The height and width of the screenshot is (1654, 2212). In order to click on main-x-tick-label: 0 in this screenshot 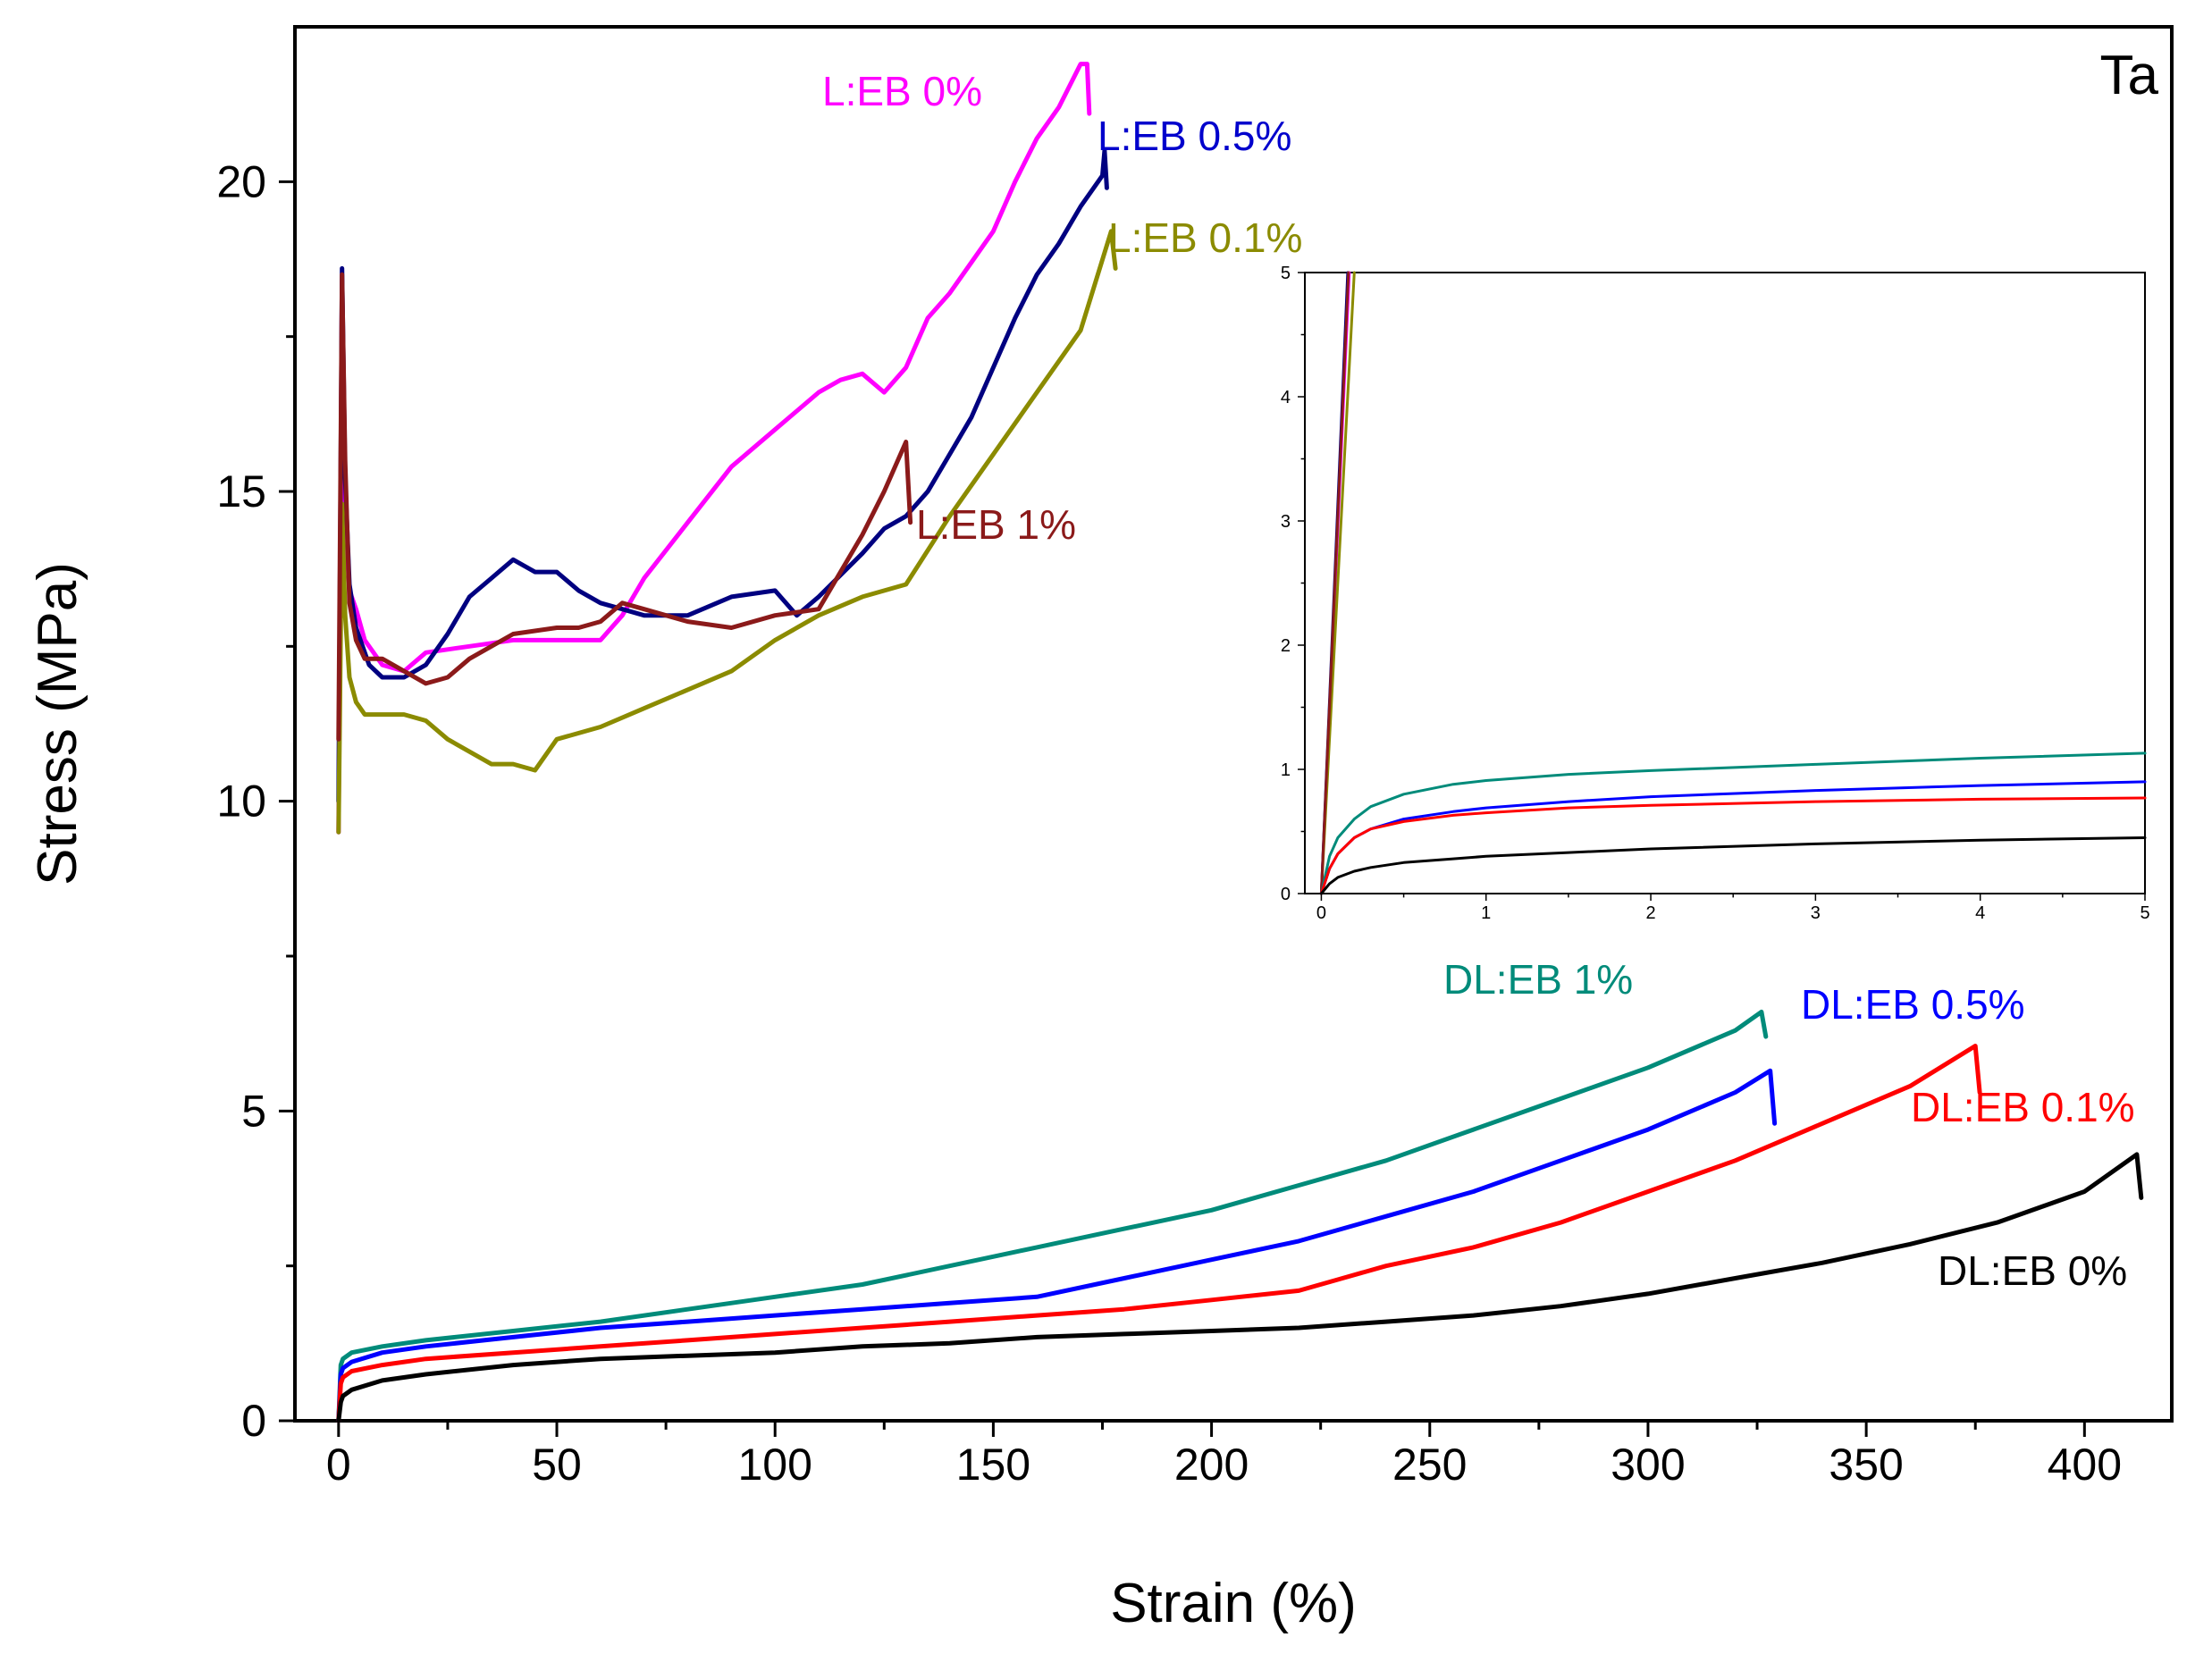, I will do `click(338, 1465)`.